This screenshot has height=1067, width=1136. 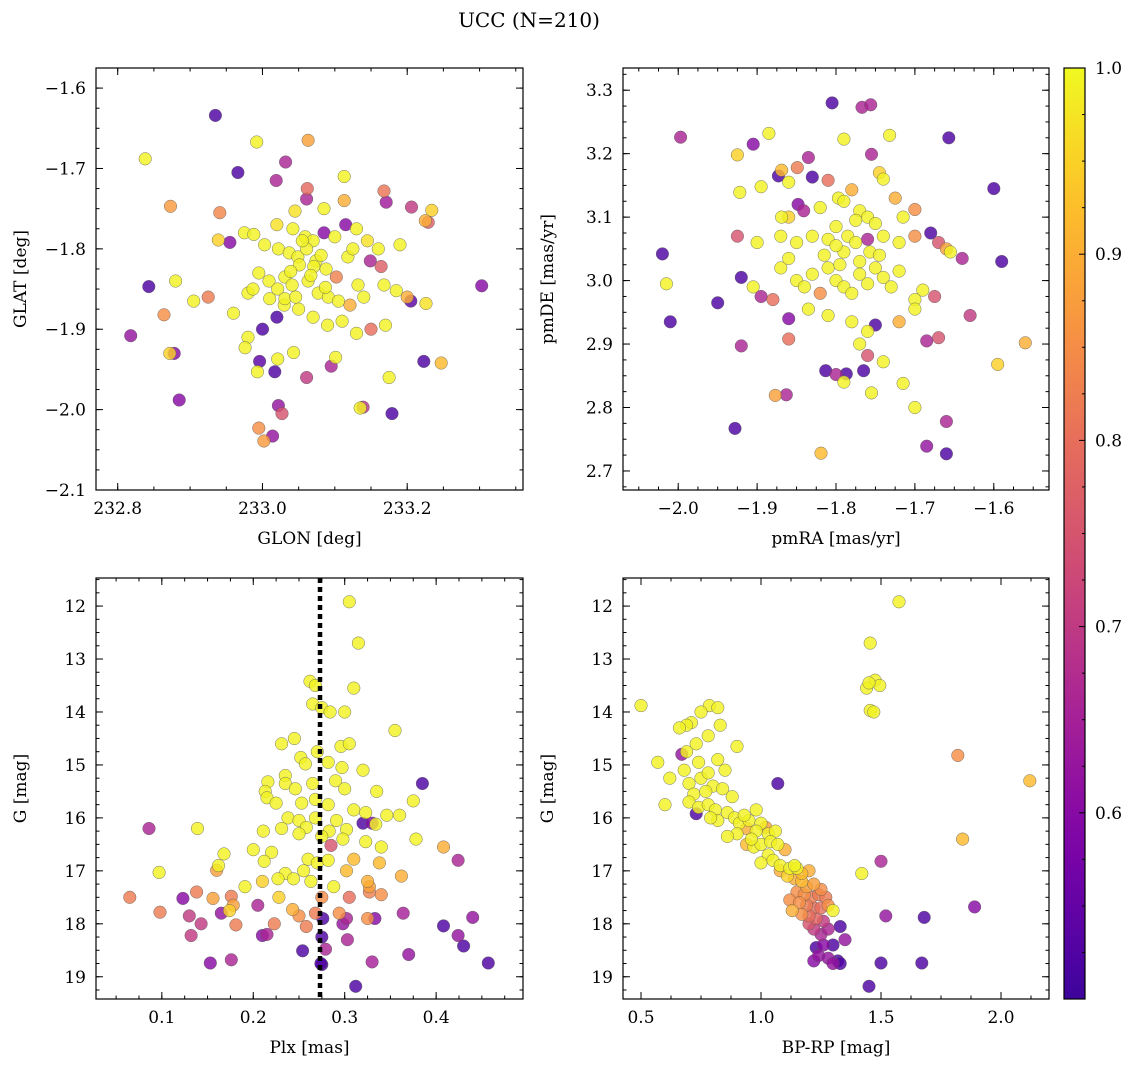 What do you see at coordinates (640, 1018) in the screenshot?
I see `x-tick-label: 0.5` at bounding box center [640, 1018].